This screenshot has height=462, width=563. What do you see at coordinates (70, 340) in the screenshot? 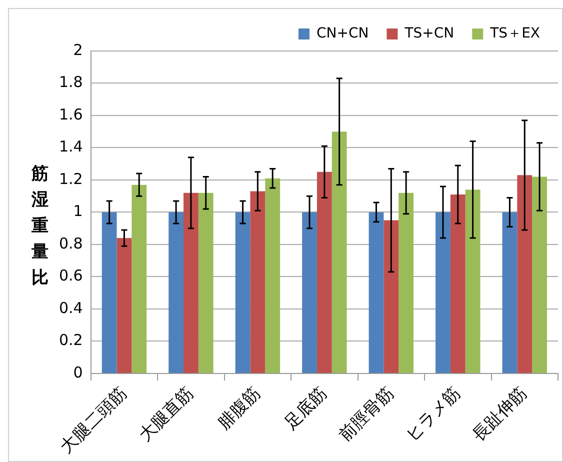
I see `y-tick-label: 0.2` at bounding box center [70, 340].